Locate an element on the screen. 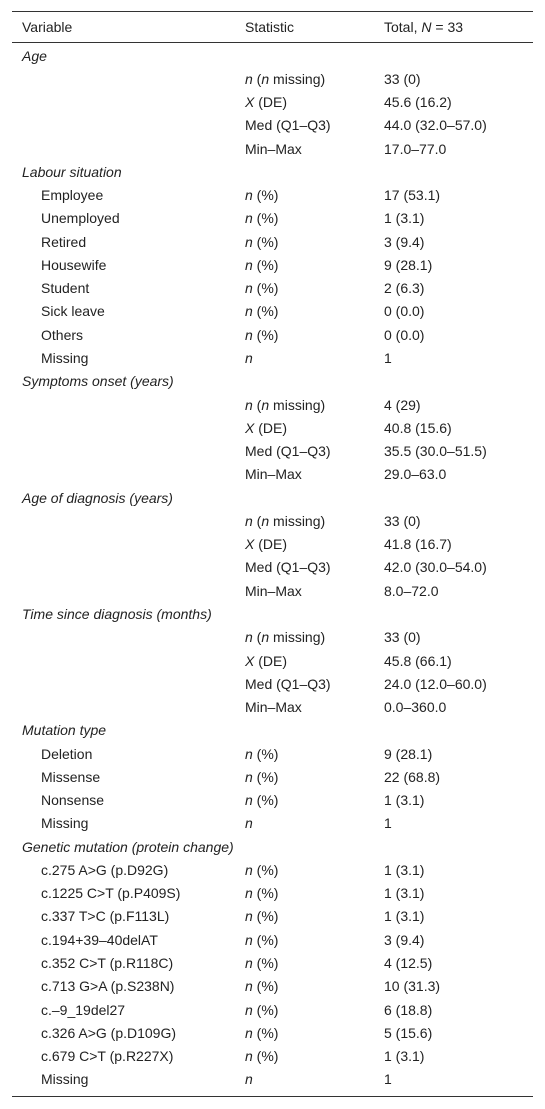  total: 22 (68.8) is located at coordinates (412, 776).